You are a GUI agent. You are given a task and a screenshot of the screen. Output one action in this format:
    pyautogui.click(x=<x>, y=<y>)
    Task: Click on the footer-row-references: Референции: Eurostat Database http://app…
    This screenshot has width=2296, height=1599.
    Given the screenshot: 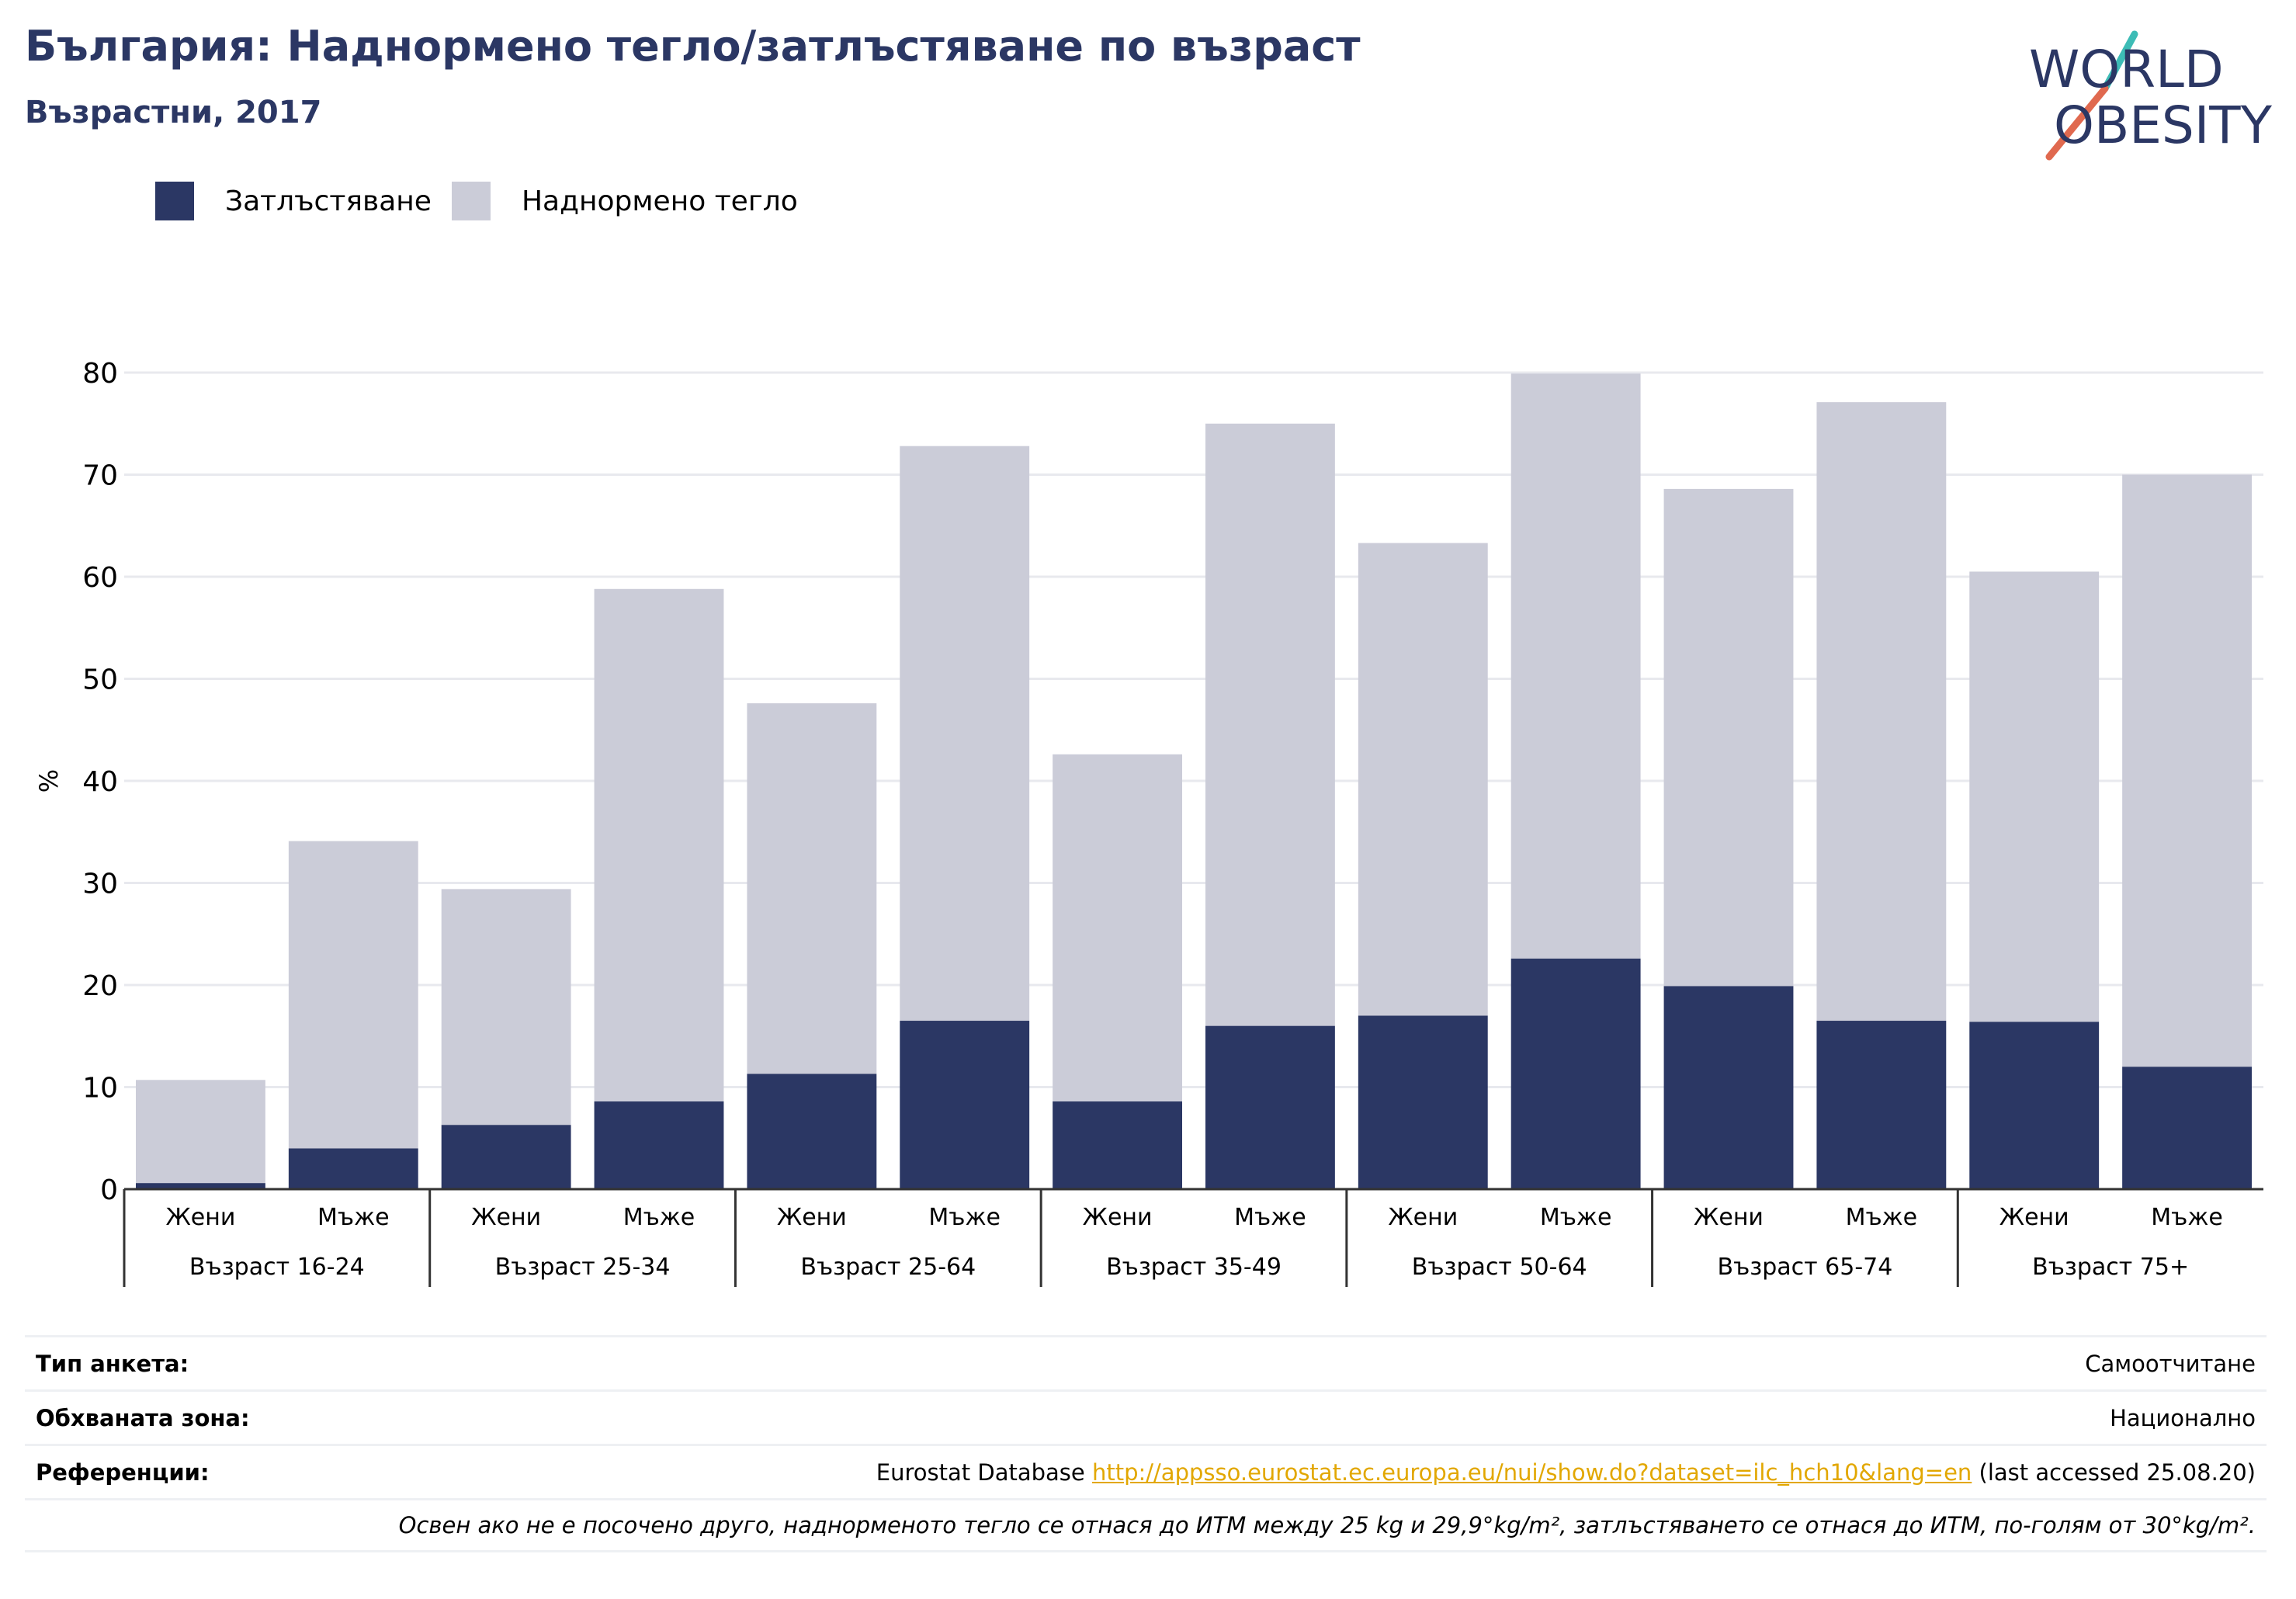 What is the action you would take?
    pyautogui.click(x=1146, y=1471)
    